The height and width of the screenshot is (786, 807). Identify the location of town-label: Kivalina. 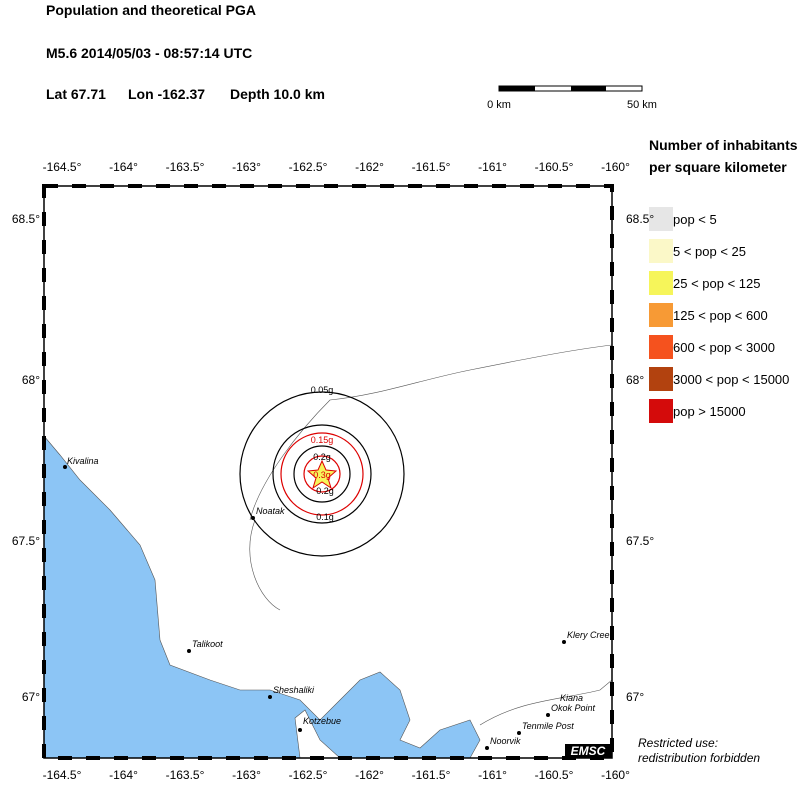
(83, 461).